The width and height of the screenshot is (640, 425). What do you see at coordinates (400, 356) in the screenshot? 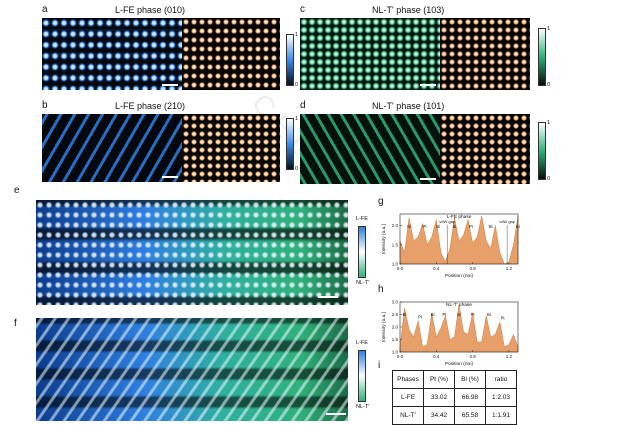
I see `x-tick-label: 0.0` at bounding box center [400, 356].